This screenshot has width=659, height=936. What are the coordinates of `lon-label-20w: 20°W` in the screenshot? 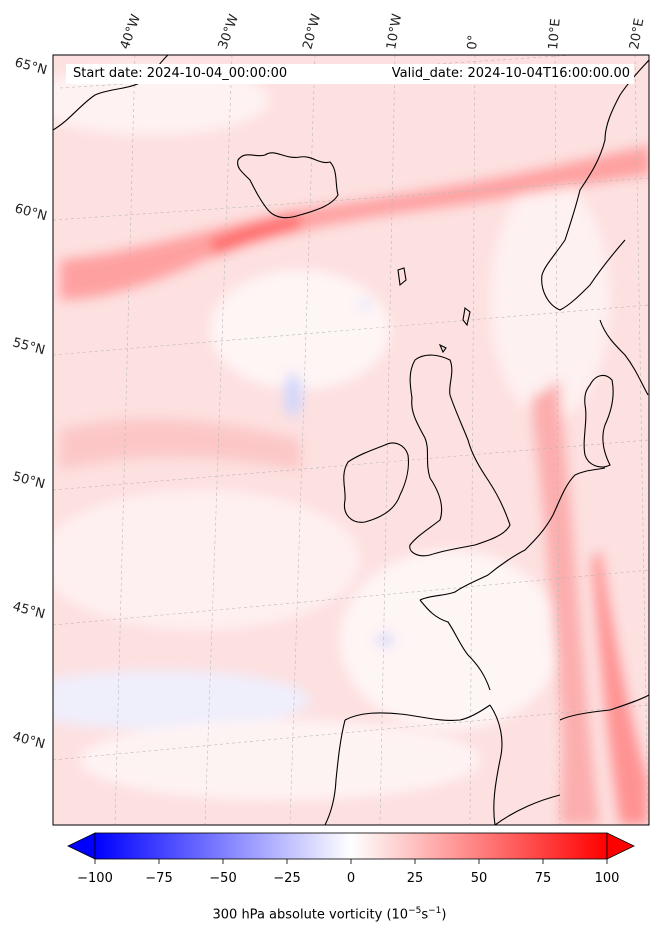 It's located at (312, 31).